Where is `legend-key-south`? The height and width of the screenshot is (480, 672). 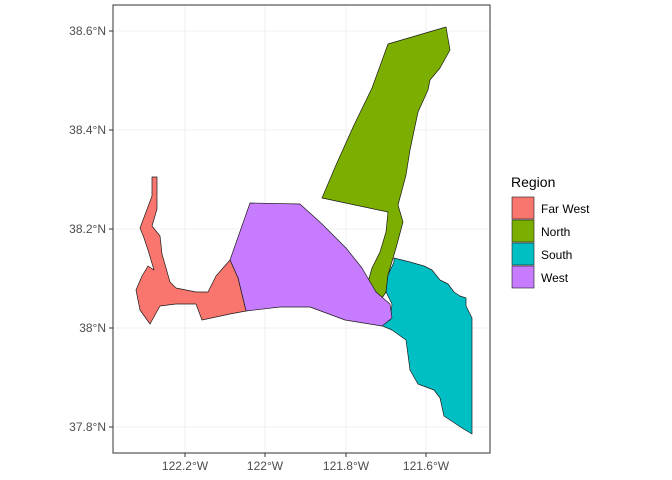
legend-key-south is located at coordinates (523, 254).